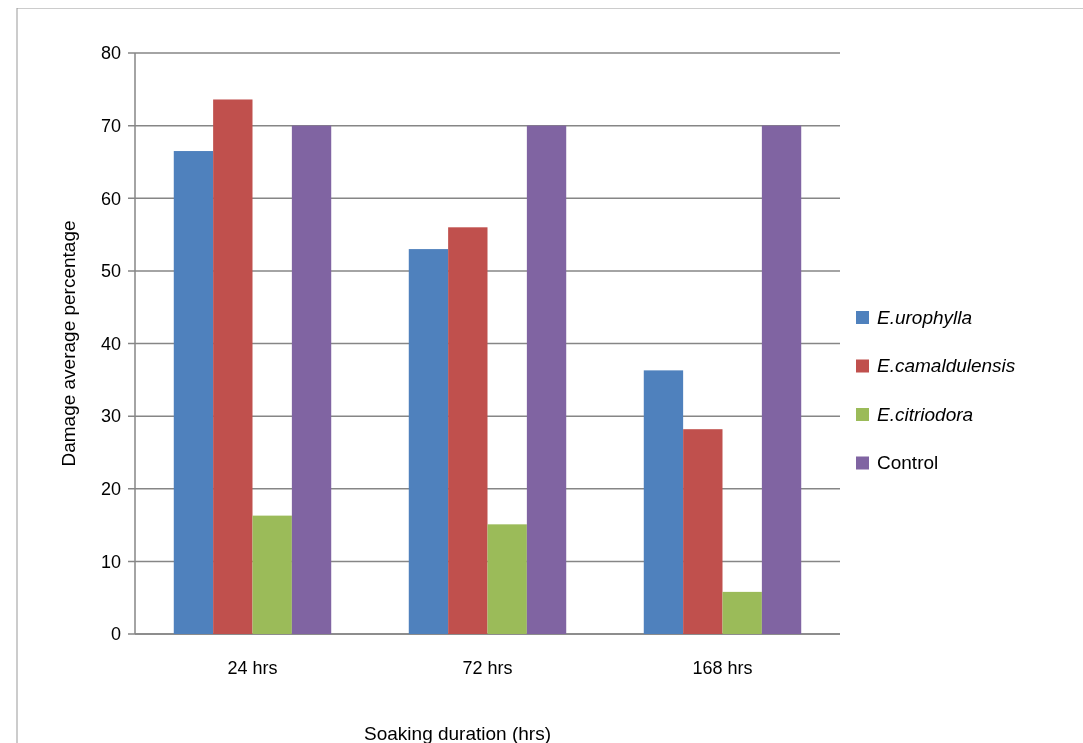 Image resolution: width=1083 pixels, height=743 pixels. I want to click on y-tick-label: 0, so click(115, 634).